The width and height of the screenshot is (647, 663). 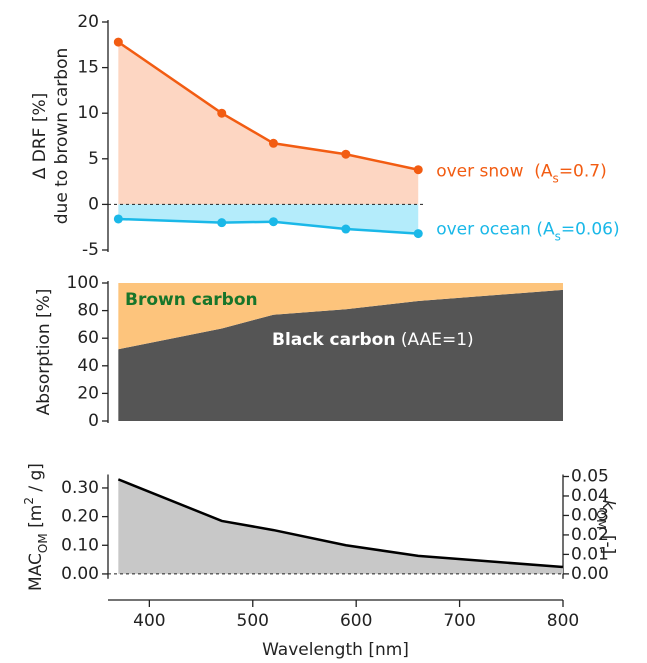 I want to click on series-label-part: over snow (A, so click(x=494, y=172).